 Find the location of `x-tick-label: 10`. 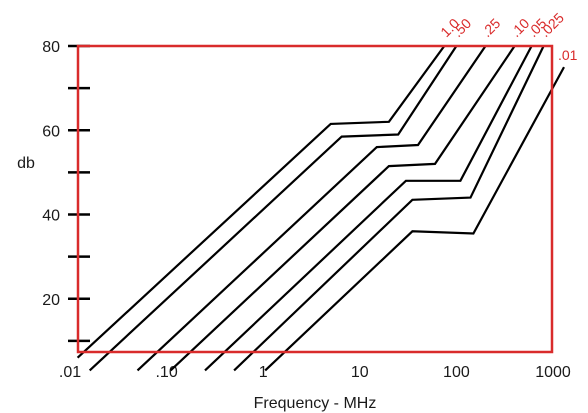

x-tick-label: 10 is located at coordinates (360, 372).